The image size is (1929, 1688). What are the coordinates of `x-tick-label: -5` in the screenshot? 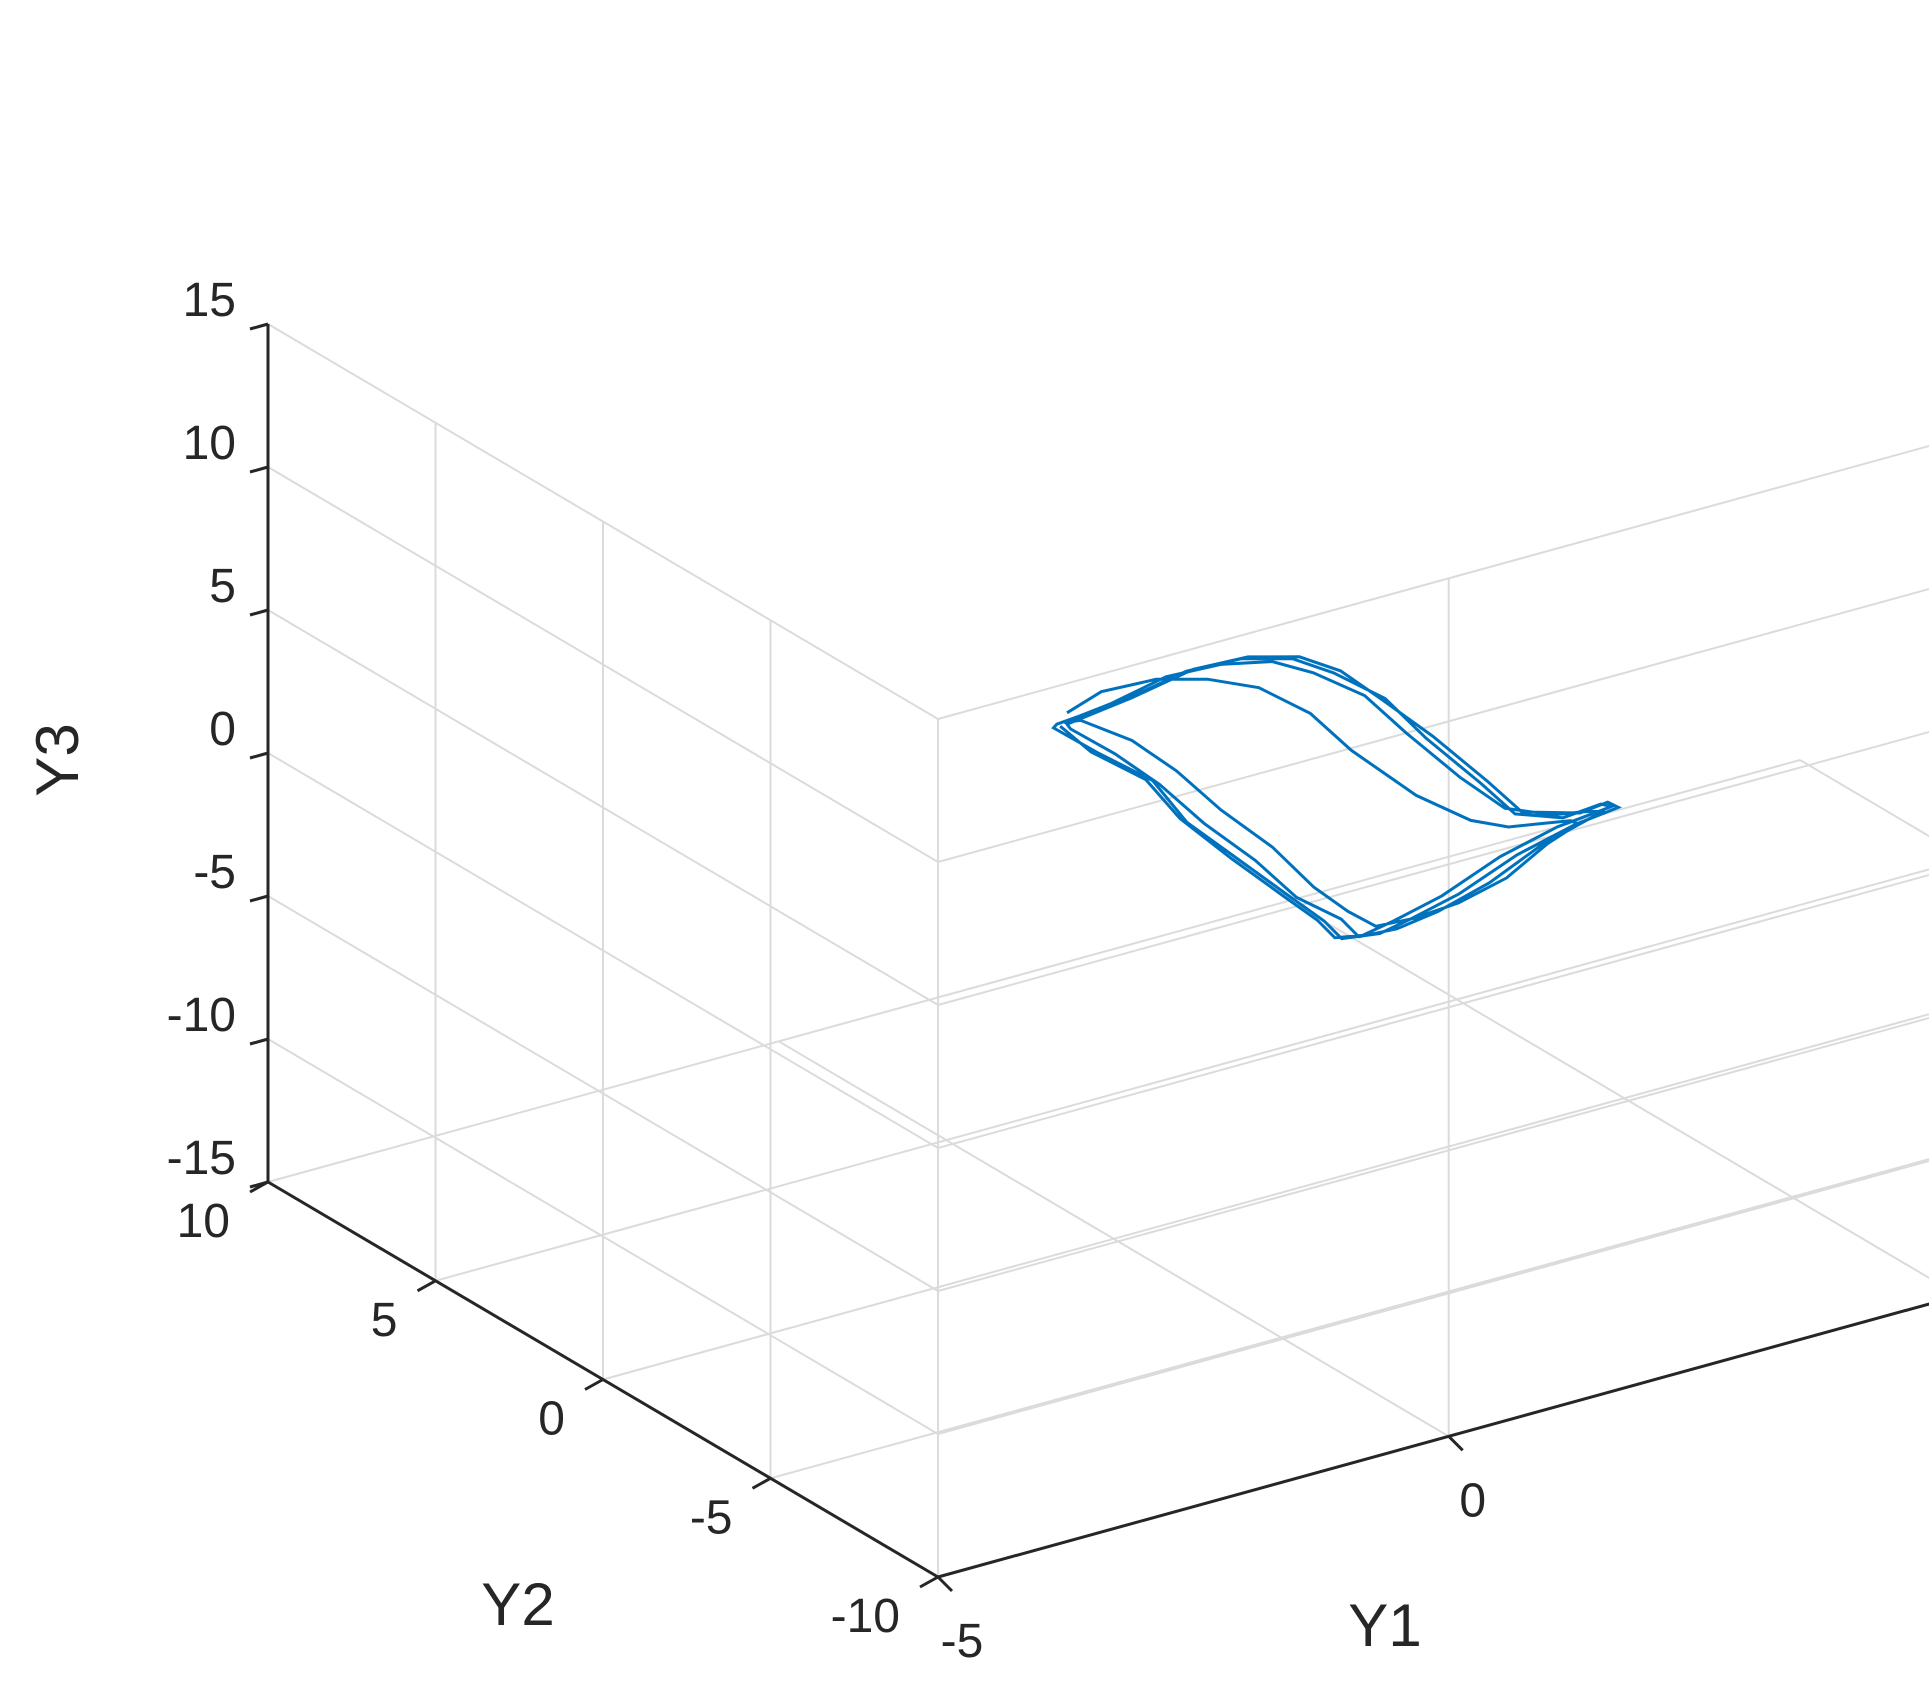 It's located at (962, 1641).